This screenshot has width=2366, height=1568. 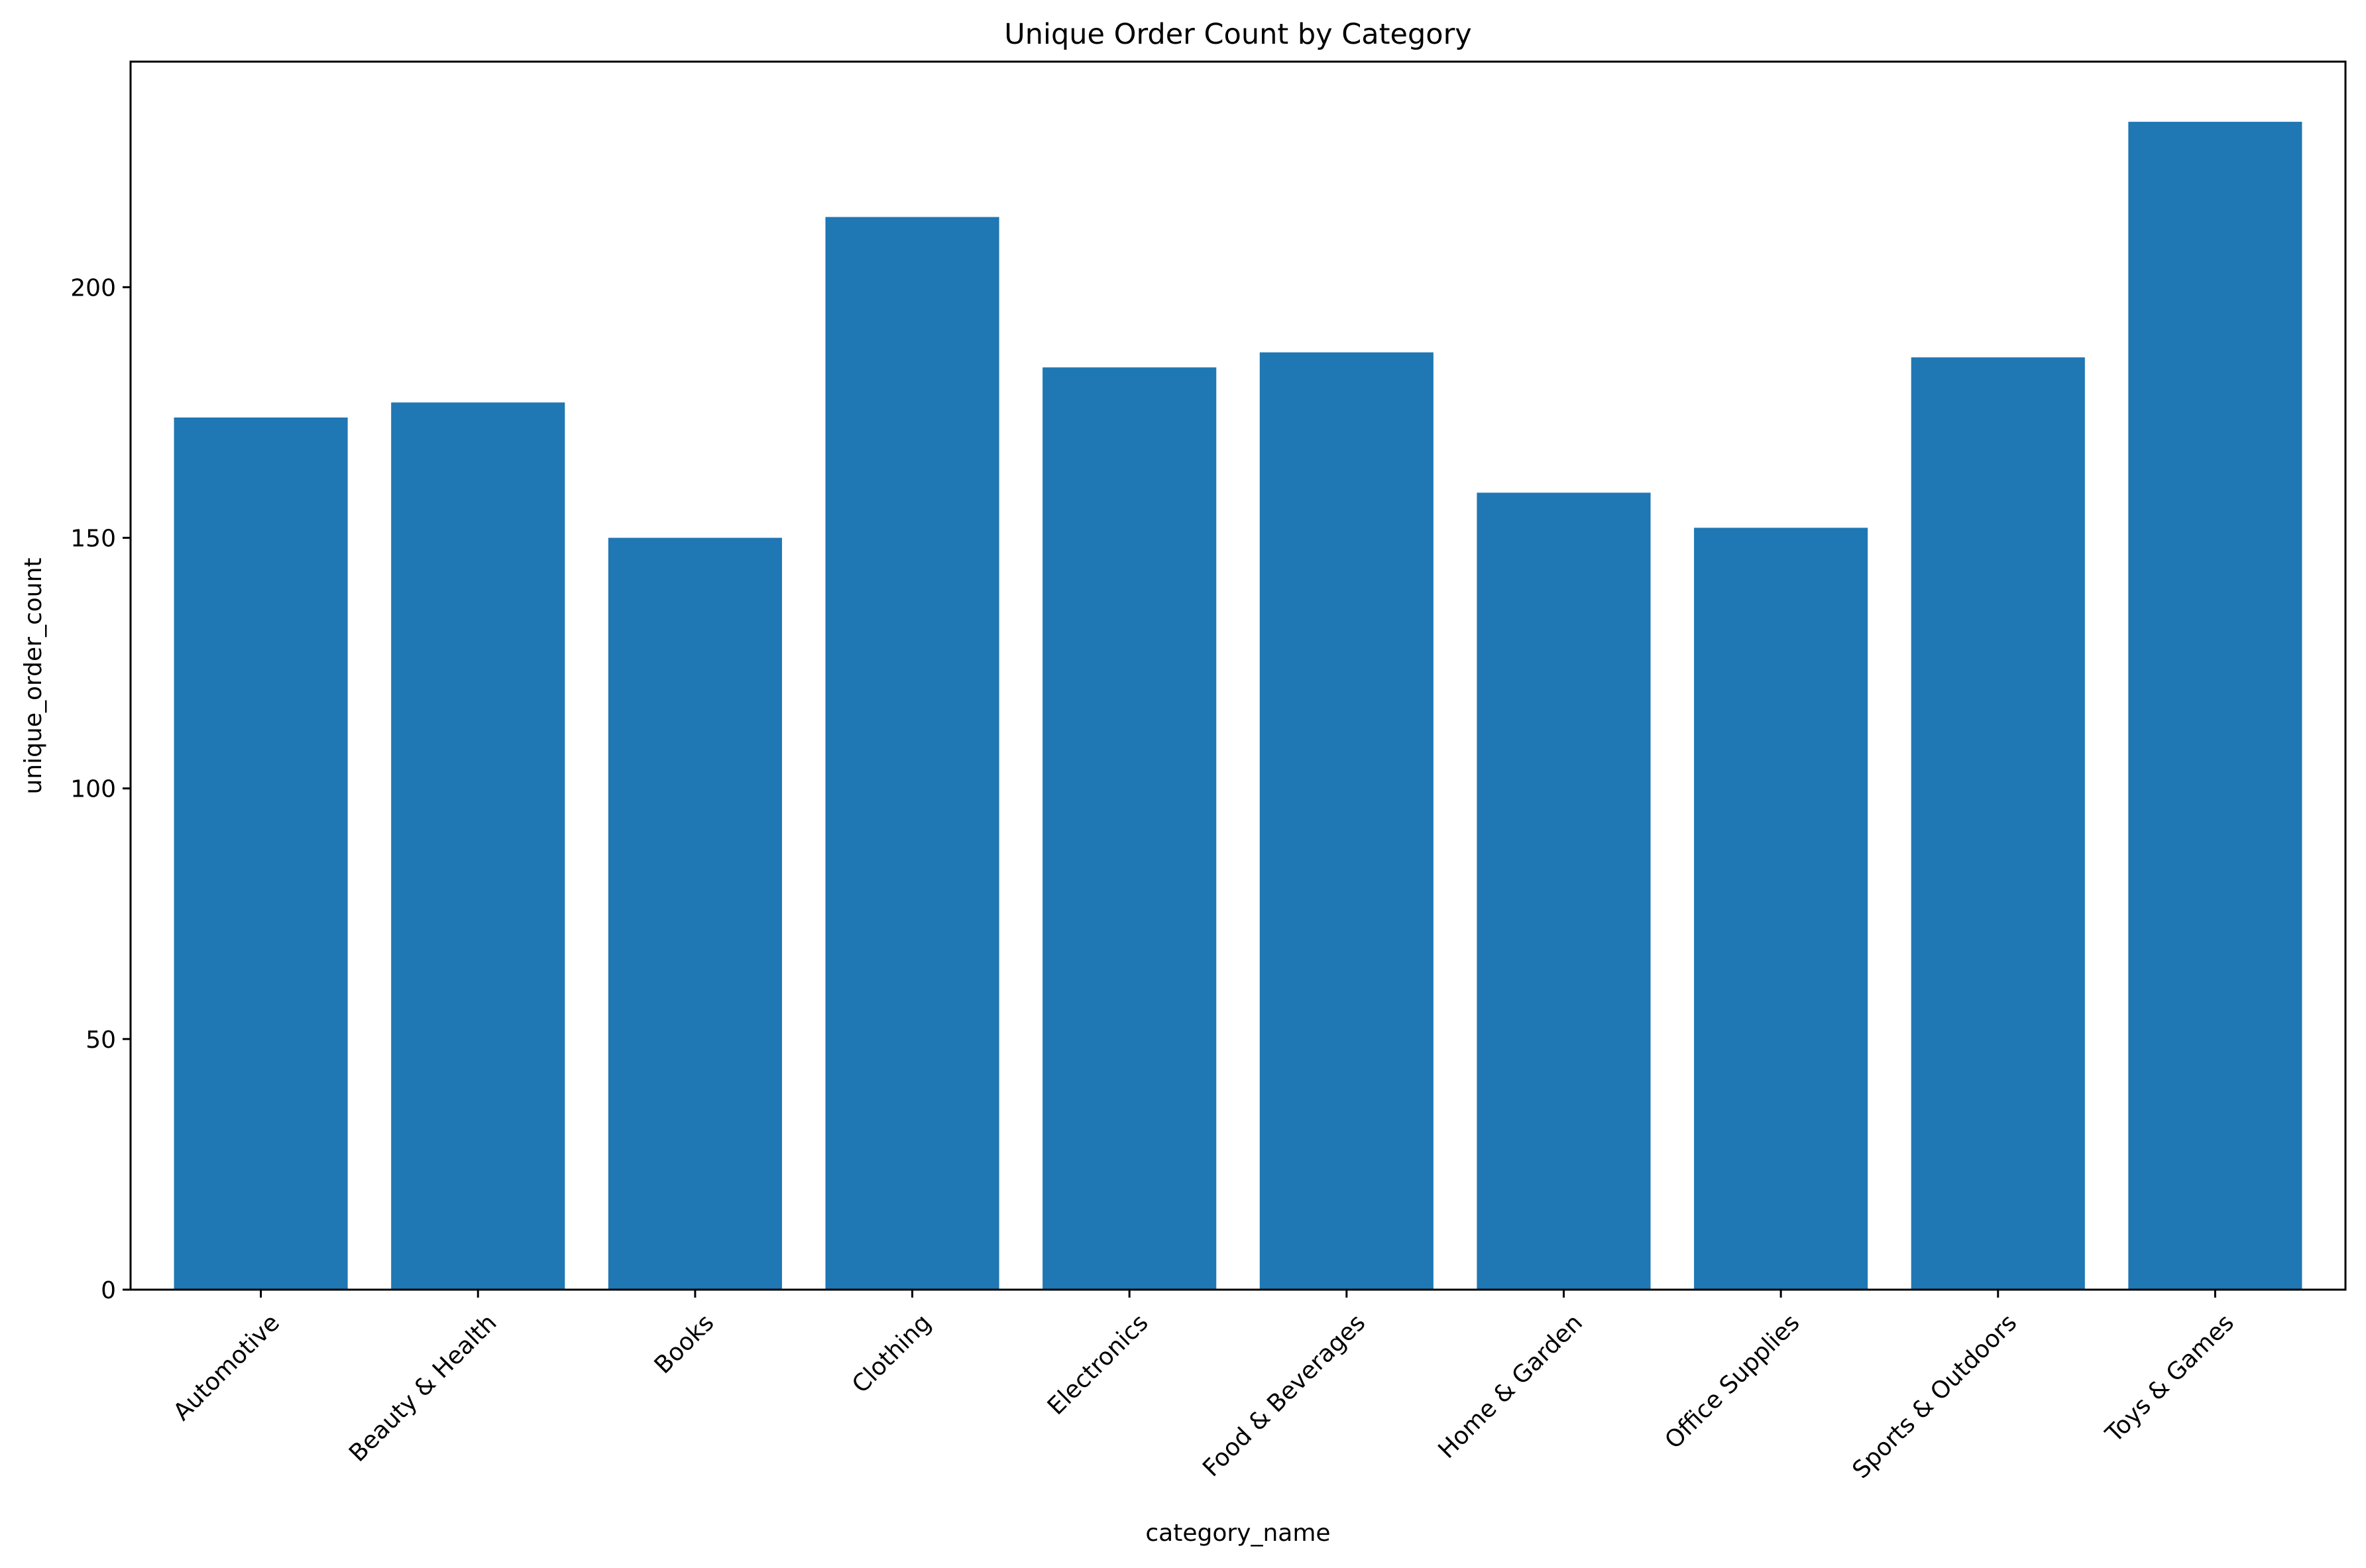 What do you see at coordinates (1129, 828) in the screenshot?
I see `bar-electronics` at bounding box center [1129, 828].